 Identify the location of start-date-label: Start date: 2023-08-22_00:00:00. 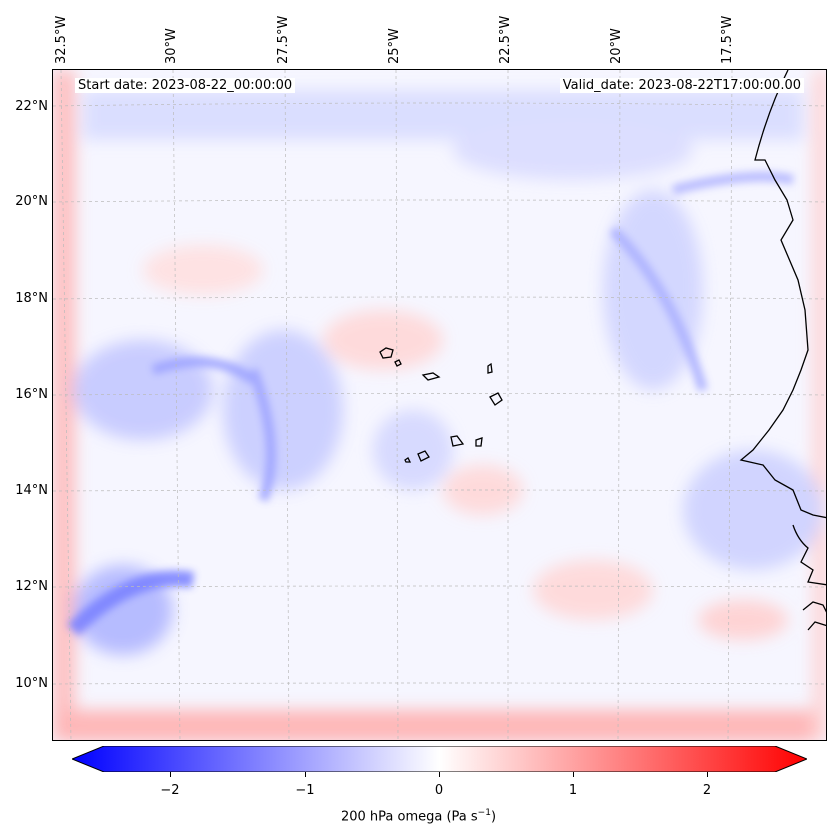
(185, 85).